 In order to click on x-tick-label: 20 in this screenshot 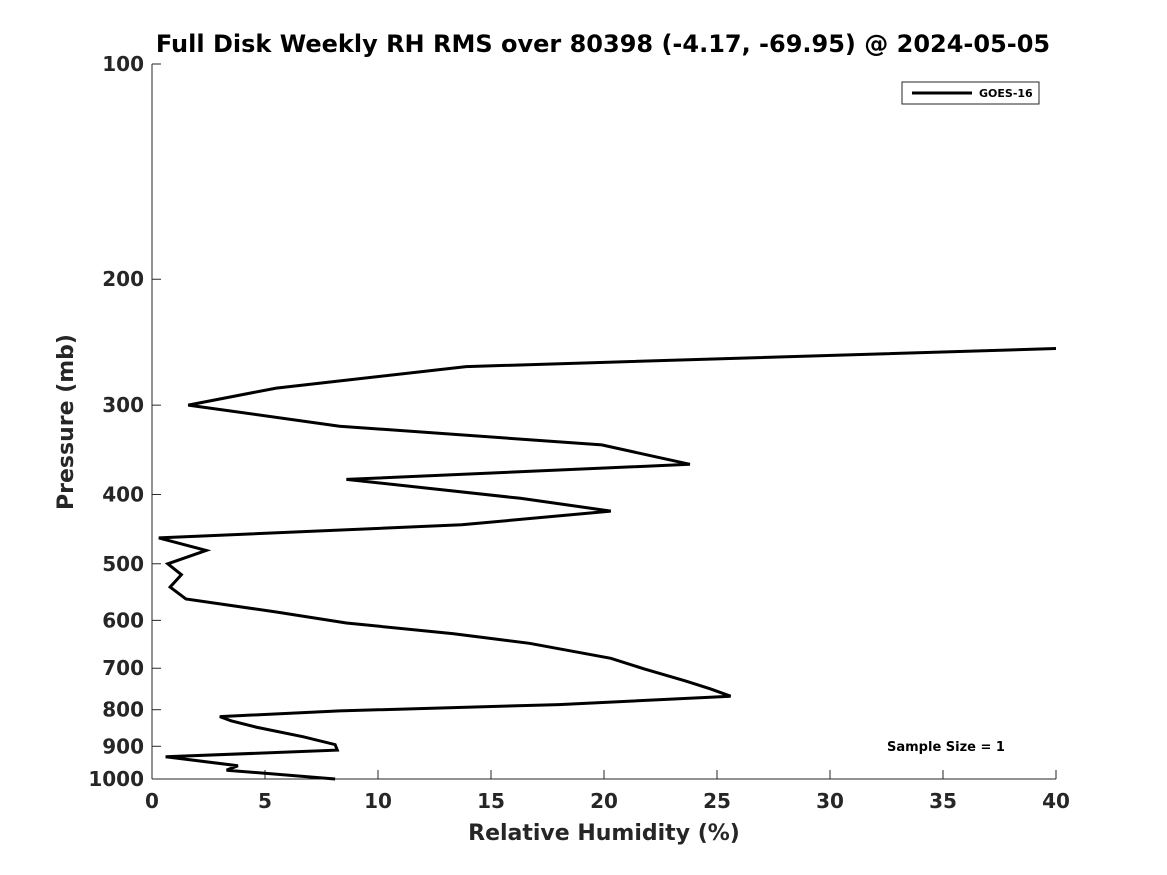, I will do `click(604, 801)`.